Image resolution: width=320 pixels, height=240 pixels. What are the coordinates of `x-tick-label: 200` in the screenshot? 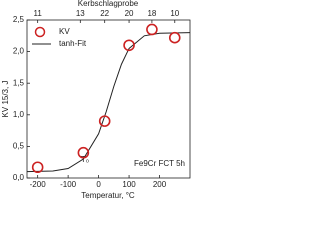 It's located at (160, 184).